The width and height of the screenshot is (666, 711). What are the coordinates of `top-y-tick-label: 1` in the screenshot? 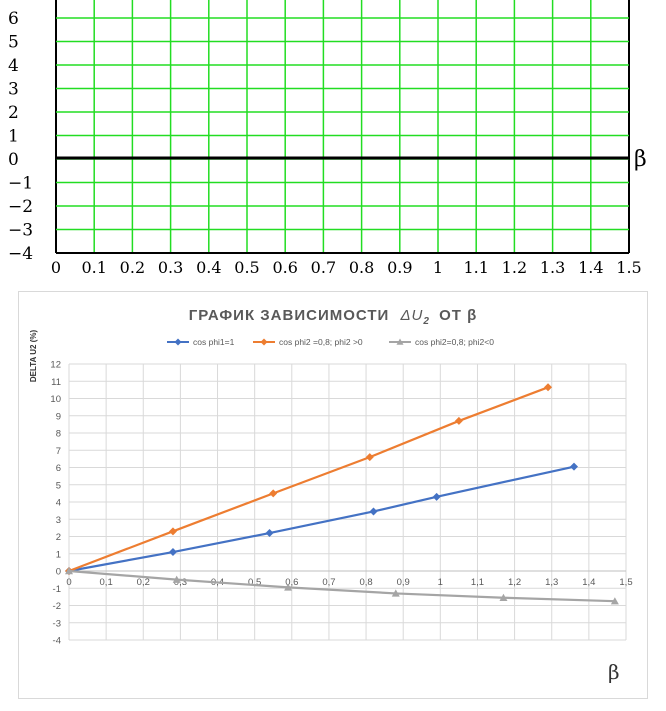 It's located at (13, 137).